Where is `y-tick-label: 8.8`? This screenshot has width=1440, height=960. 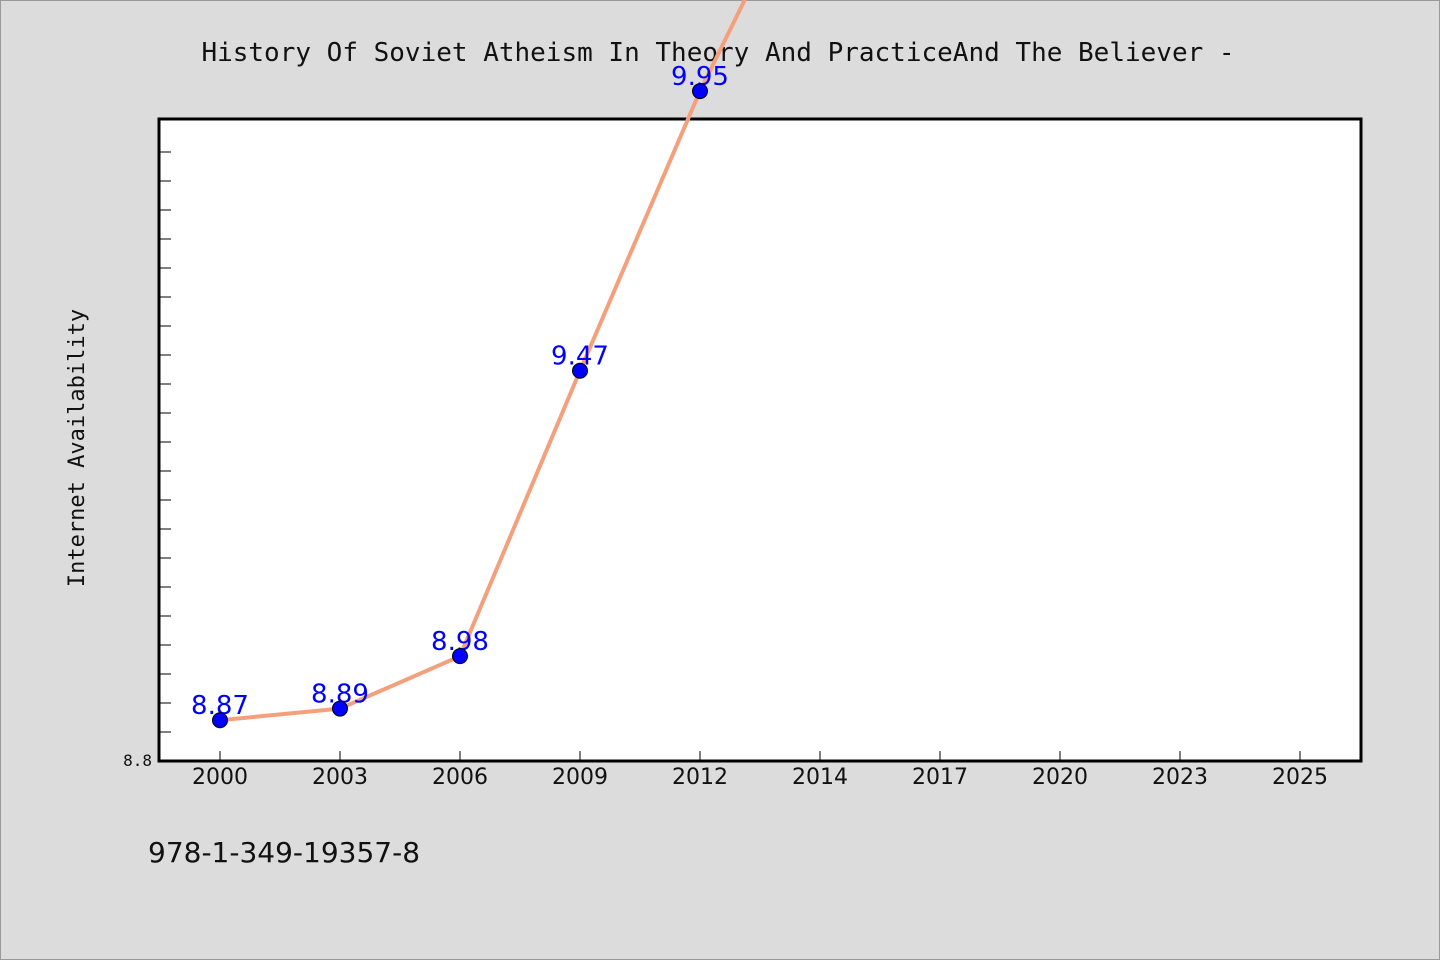 y-tick-label: 8.8 is located at coordinates (137, 760).